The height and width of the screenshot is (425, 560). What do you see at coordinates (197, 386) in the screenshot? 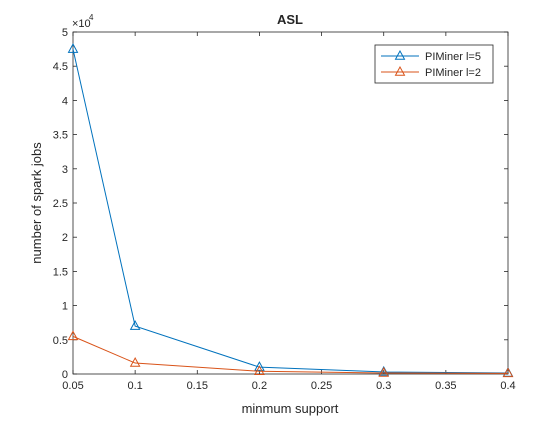
I see `x-tick-label: 0.15` at bounding box center [197, 386].